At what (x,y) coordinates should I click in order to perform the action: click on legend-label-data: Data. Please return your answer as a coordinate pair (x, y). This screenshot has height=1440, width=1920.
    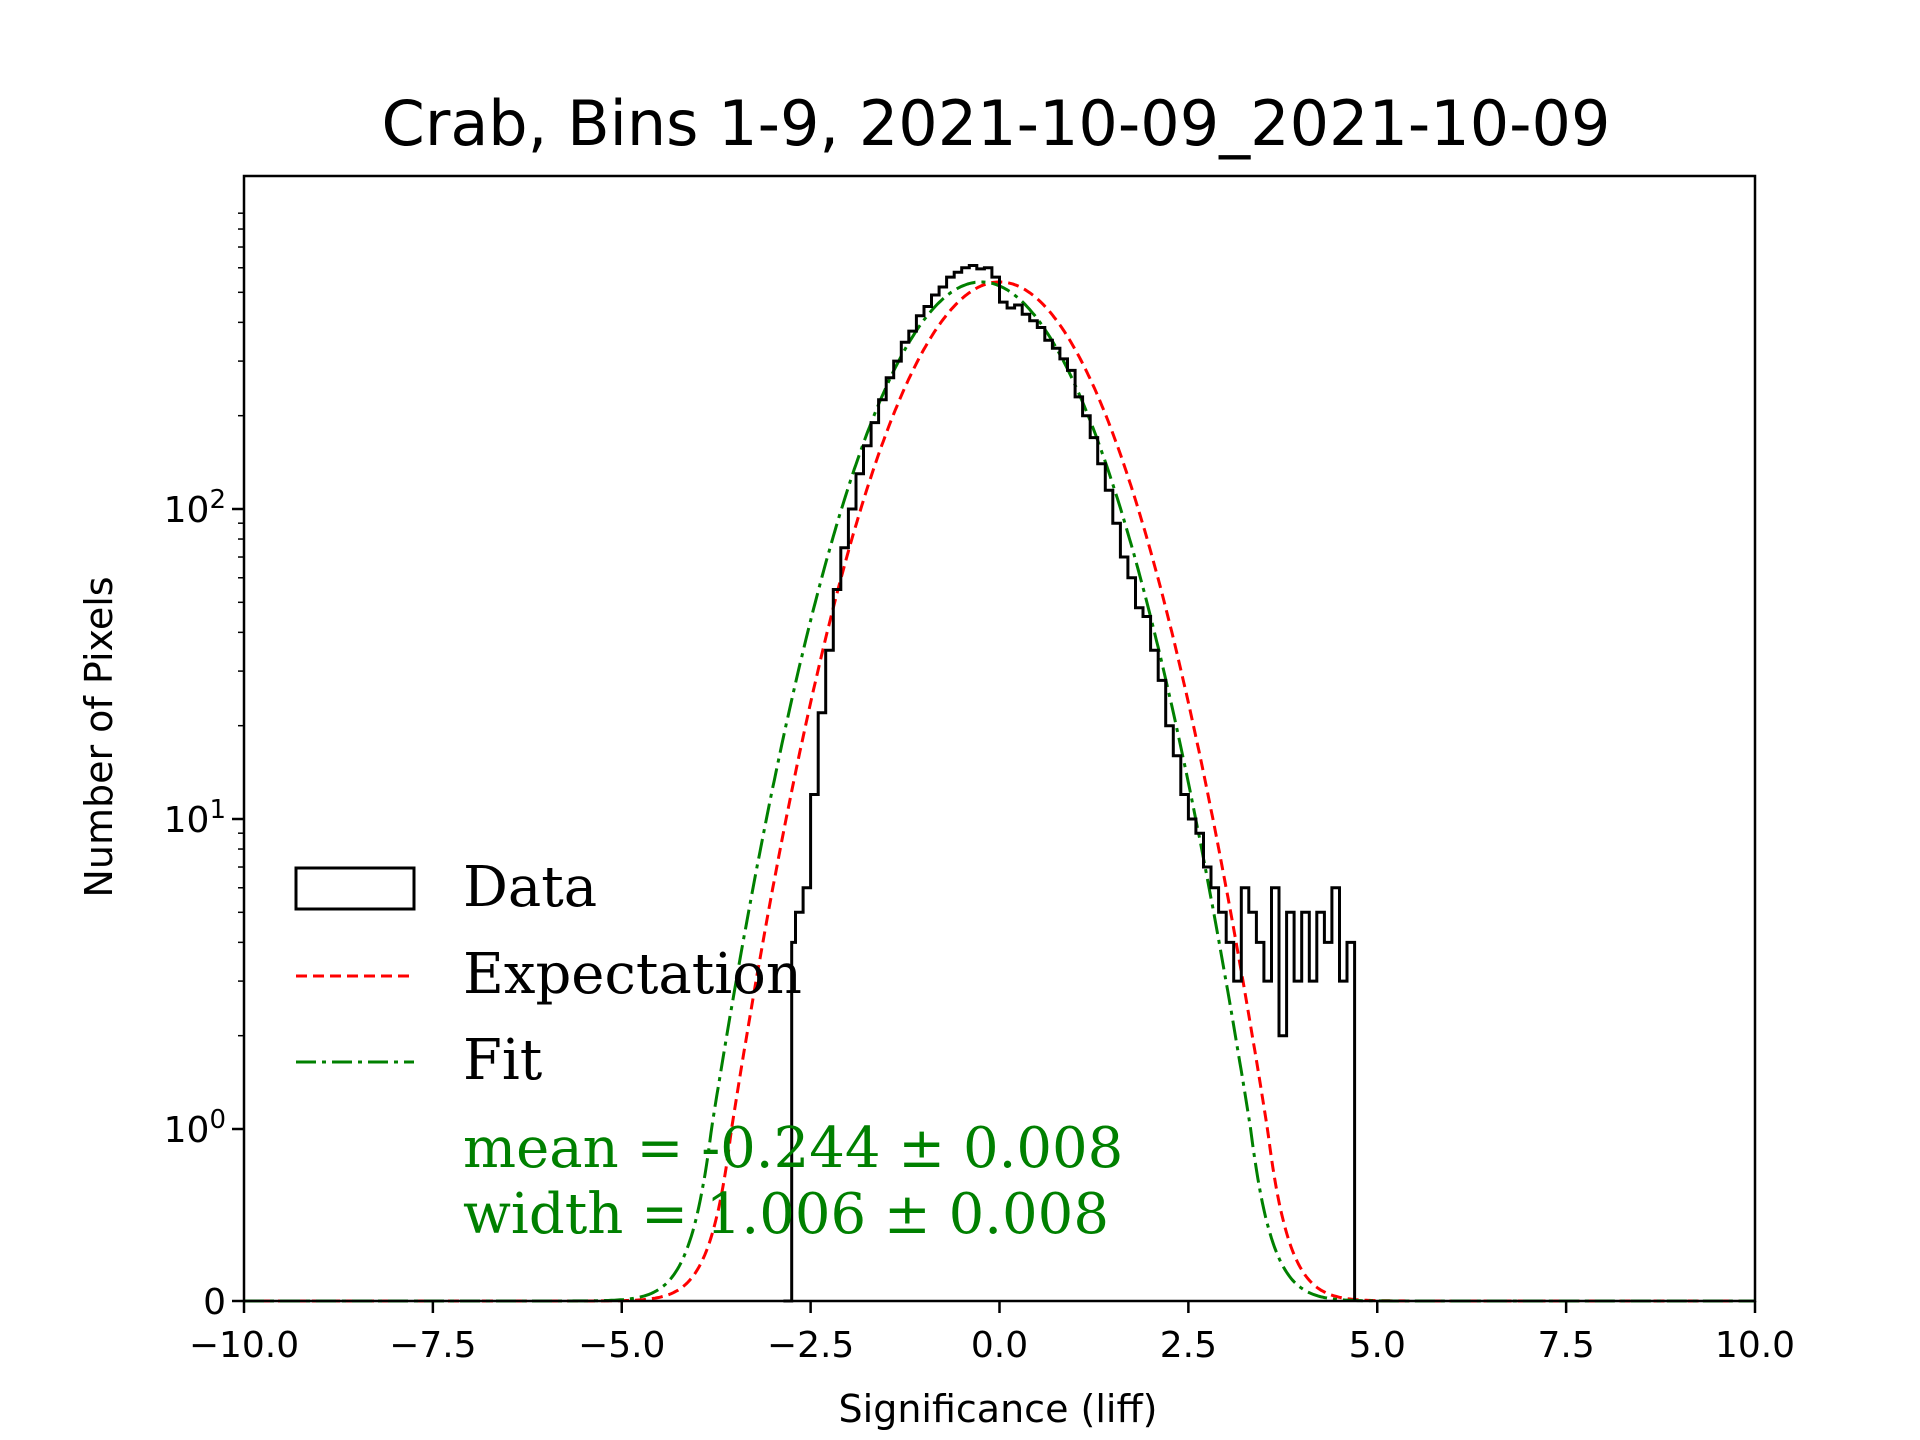
    Looking at the image, I should click on (530, 887).